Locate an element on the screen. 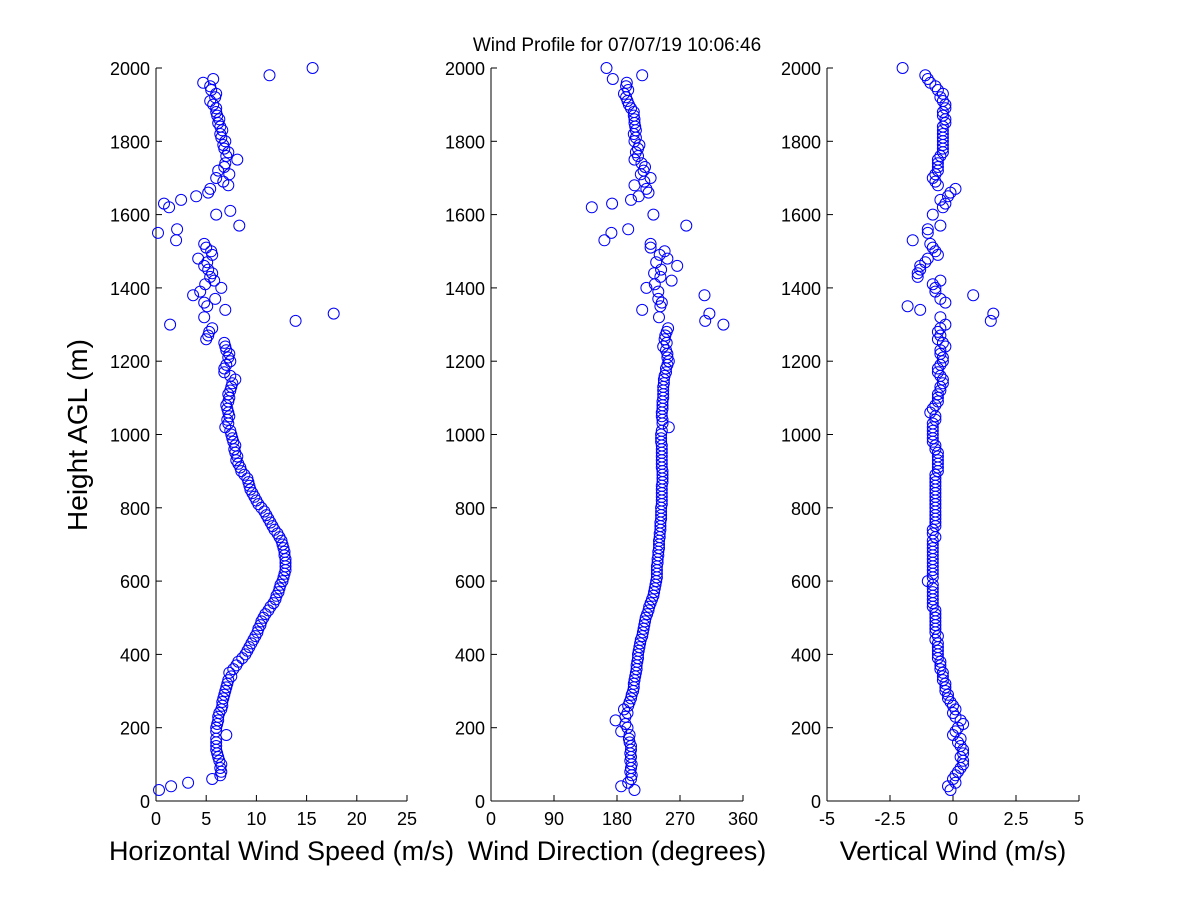  y-tick-label: 2000 is located at coordinates (130, 69).